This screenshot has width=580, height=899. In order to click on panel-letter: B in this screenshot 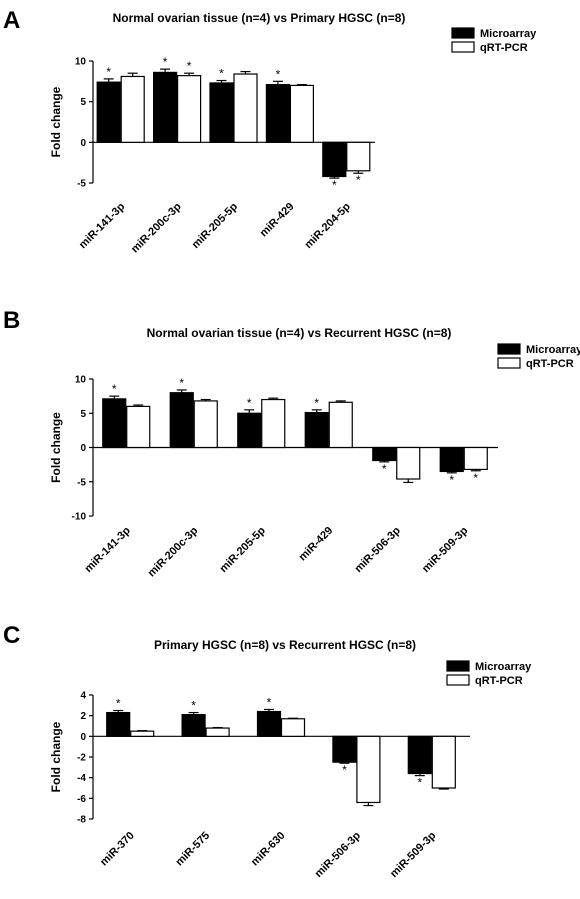, I will do `click(11, 320)`.